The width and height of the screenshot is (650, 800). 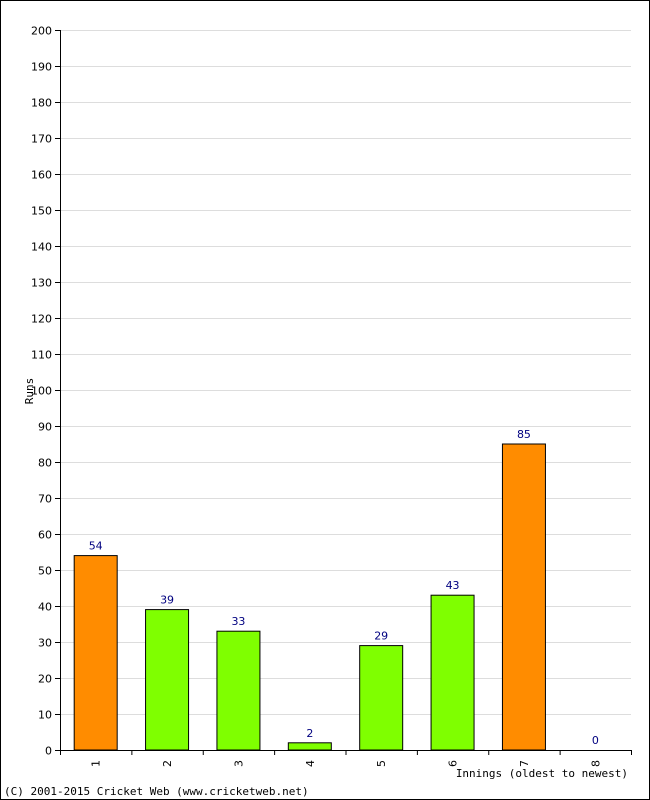 I want to click on y-tick-label: 100, so click(x=41, y=391).